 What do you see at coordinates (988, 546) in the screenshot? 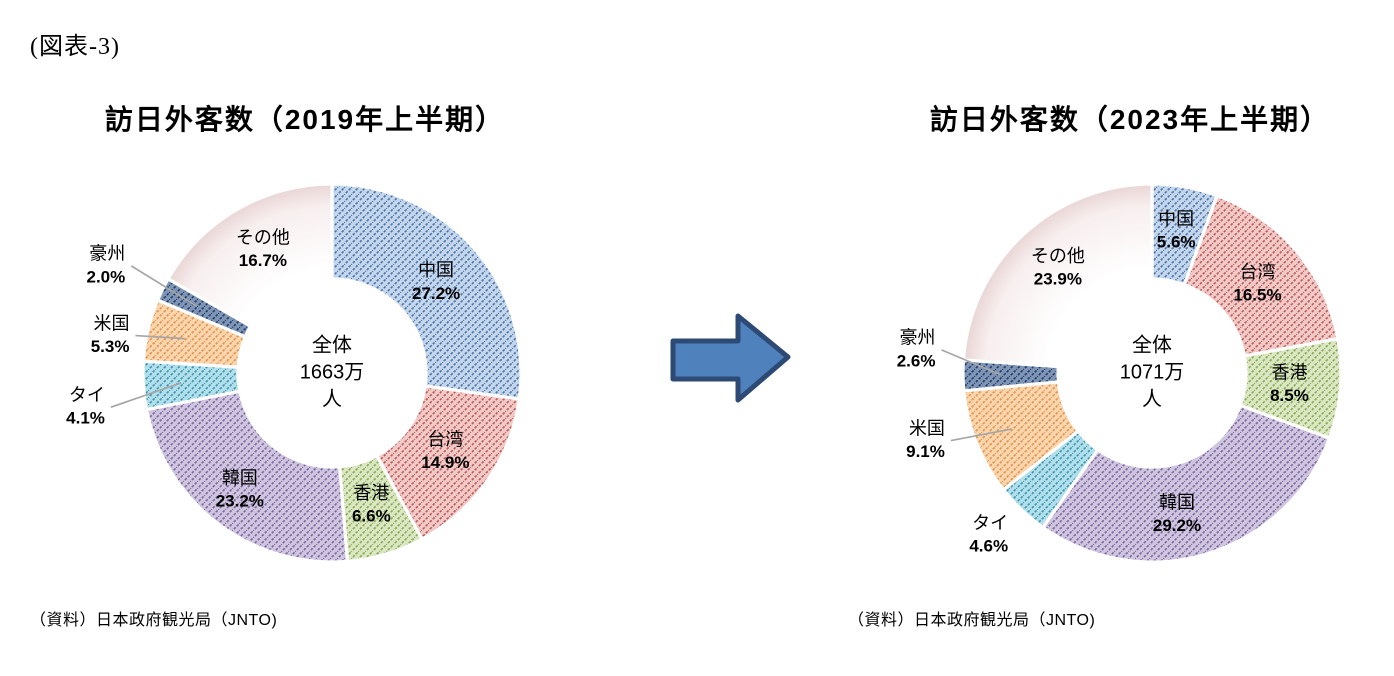
I see `slice-pct-label: 4.6%` at bounding box center [988, 546].